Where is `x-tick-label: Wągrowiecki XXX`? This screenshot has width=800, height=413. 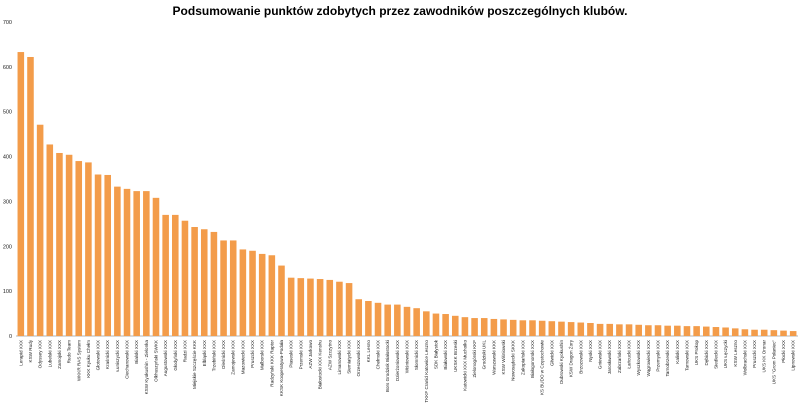 x-tick-label: Wągrowiecki XXX is located at coordinates (648, 358).